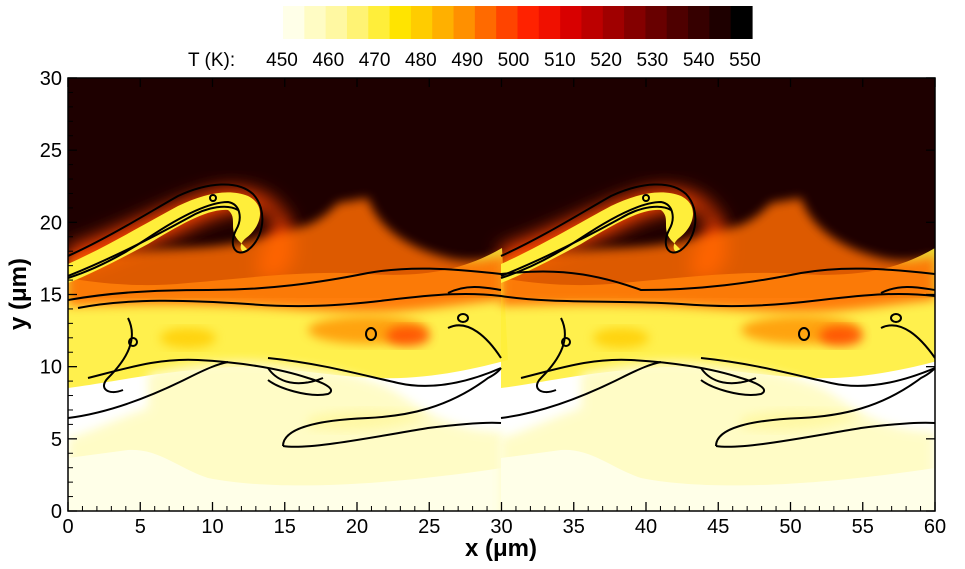 The image size is (965, 569). I want to click on colorbar-tick-label: 450, so click(282, 60).